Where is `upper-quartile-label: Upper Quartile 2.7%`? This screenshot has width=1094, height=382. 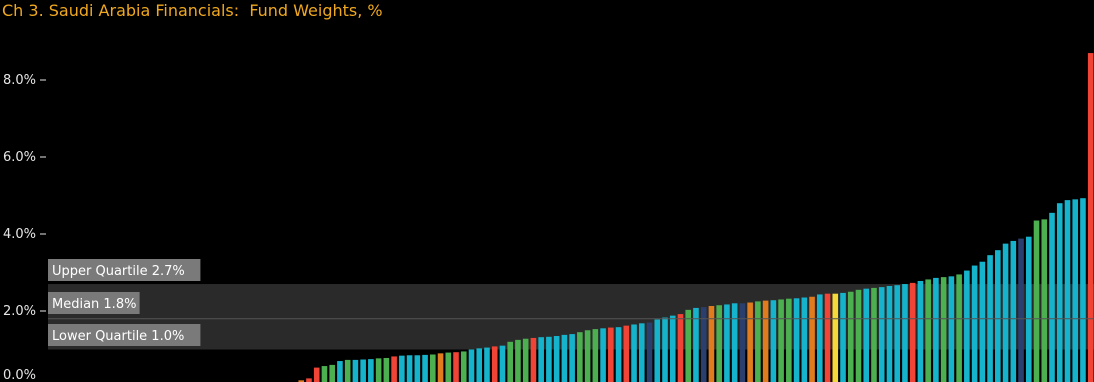 upper-quartile-label: Upper Quartile 2.7% is located at coordinates (124, 270).